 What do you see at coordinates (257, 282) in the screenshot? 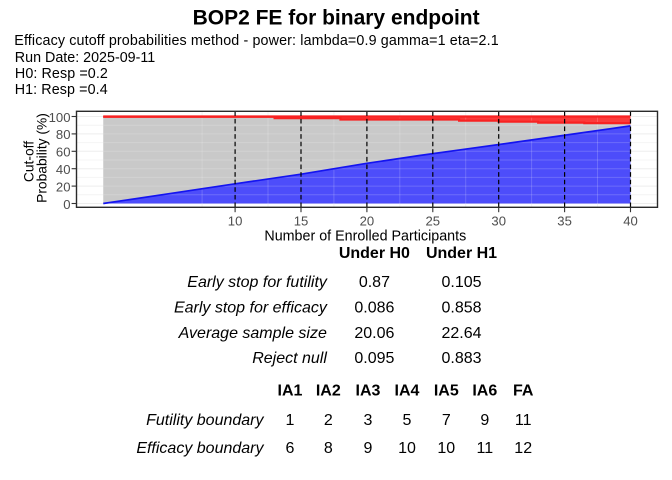
I see `svg-text: Early stop for futility` at bounding box center [257, 282].